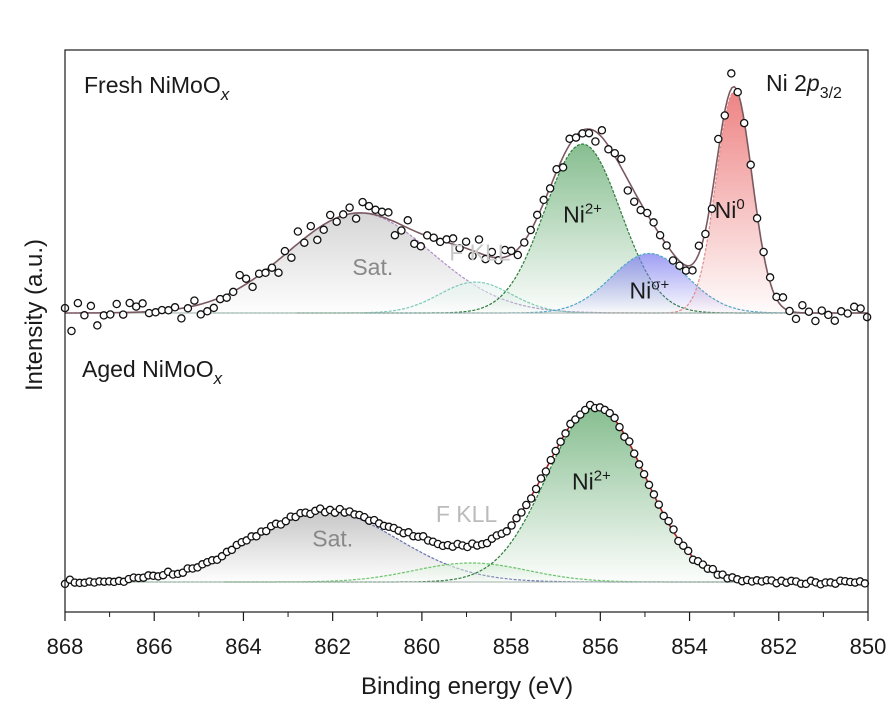  What do you see at coordinates (689, 646) in the screenshot?
I see `x-tick-label: 854` at bounding box center [689, 646].